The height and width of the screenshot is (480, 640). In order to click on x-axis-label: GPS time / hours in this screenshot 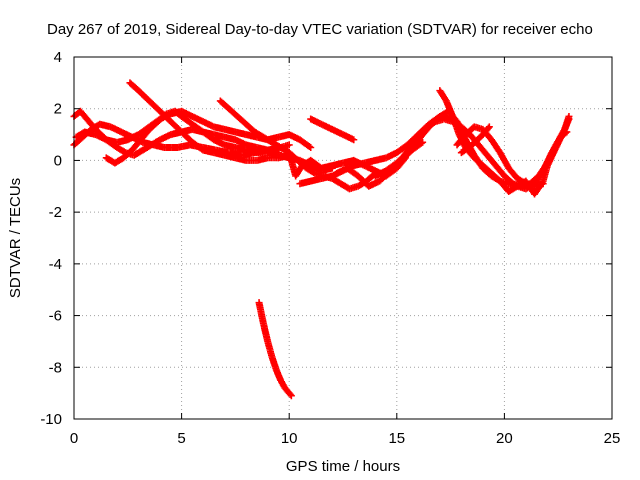, I will do `click(343, 466)`.